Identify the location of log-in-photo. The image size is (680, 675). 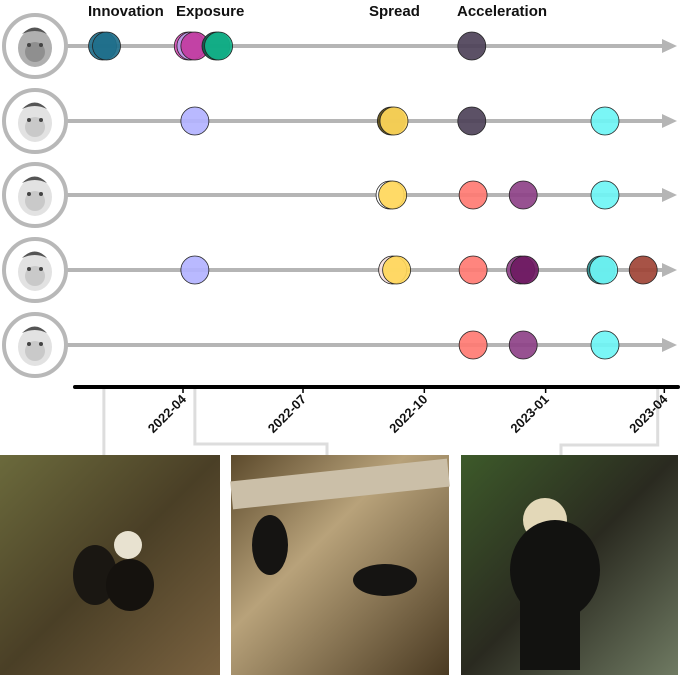
(340, 484).